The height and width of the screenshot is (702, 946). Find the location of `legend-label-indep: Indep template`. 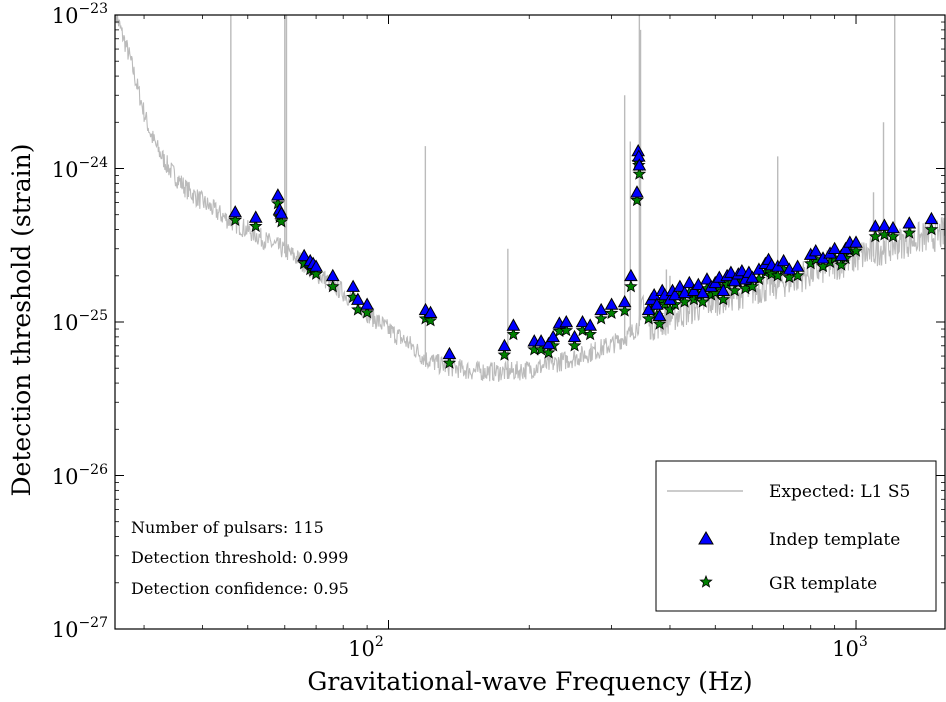

legend-label-indep: Indep template is located at coordinates (834, 540).